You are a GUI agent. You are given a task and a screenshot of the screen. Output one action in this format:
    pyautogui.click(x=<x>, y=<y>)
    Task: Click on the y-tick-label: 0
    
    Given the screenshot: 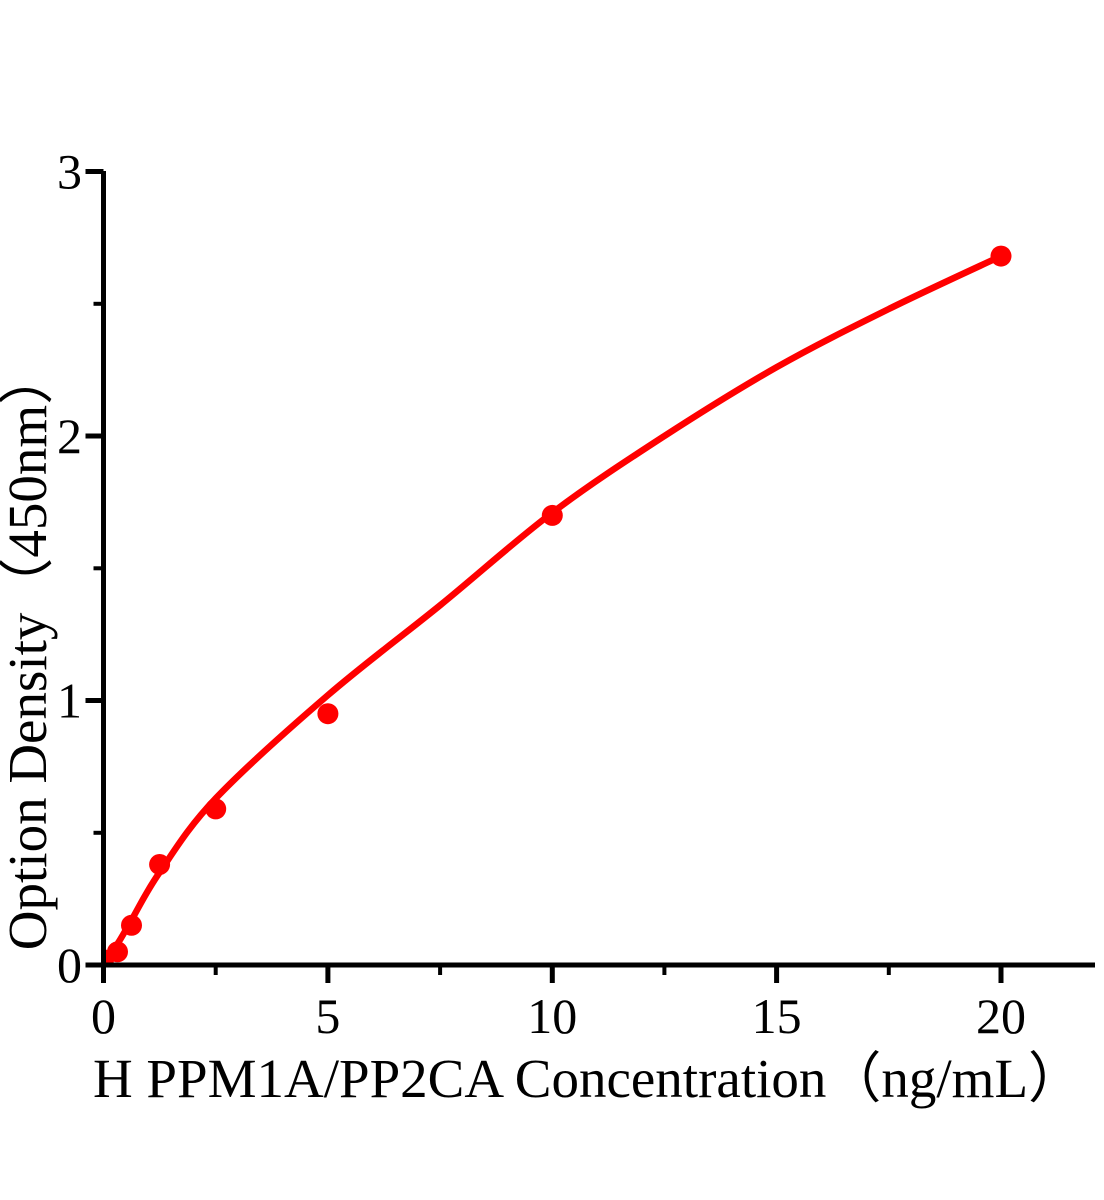 What is the action you would take?
    pyautogui.click(x=69, y=965)
    